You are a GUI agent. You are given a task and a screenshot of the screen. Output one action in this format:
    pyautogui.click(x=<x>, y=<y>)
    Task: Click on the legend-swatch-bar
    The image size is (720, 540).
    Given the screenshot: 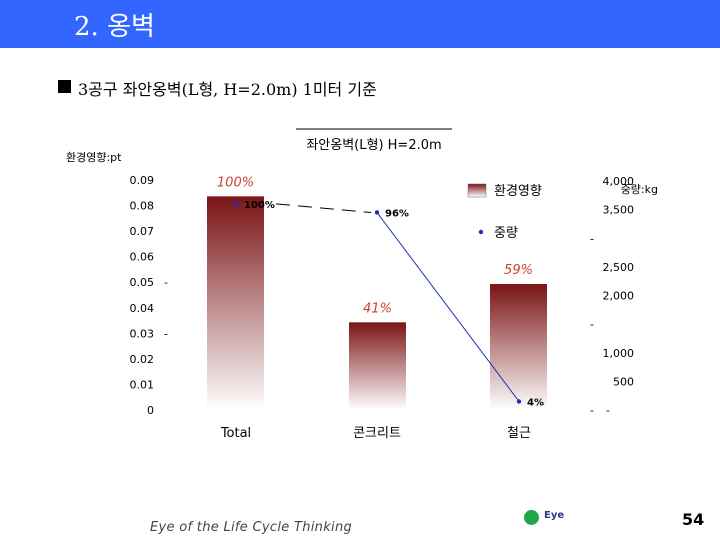 What is the action you would take?
    pyautogui.click(x=477, y=190)
    